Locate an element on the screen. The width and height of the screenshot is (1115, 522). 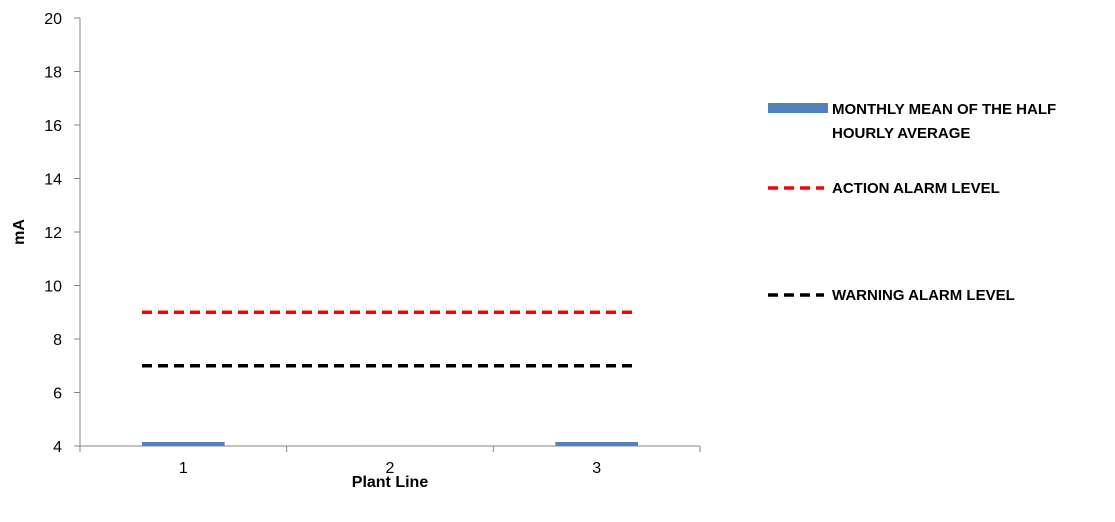
legend-item: ACTION ALARM LEVEL is located at coordinates (884, 188).